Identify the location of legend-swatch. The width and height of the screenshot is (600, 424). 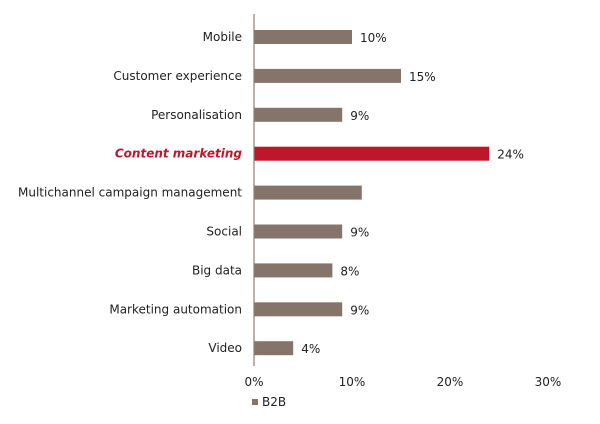
(255, 402).